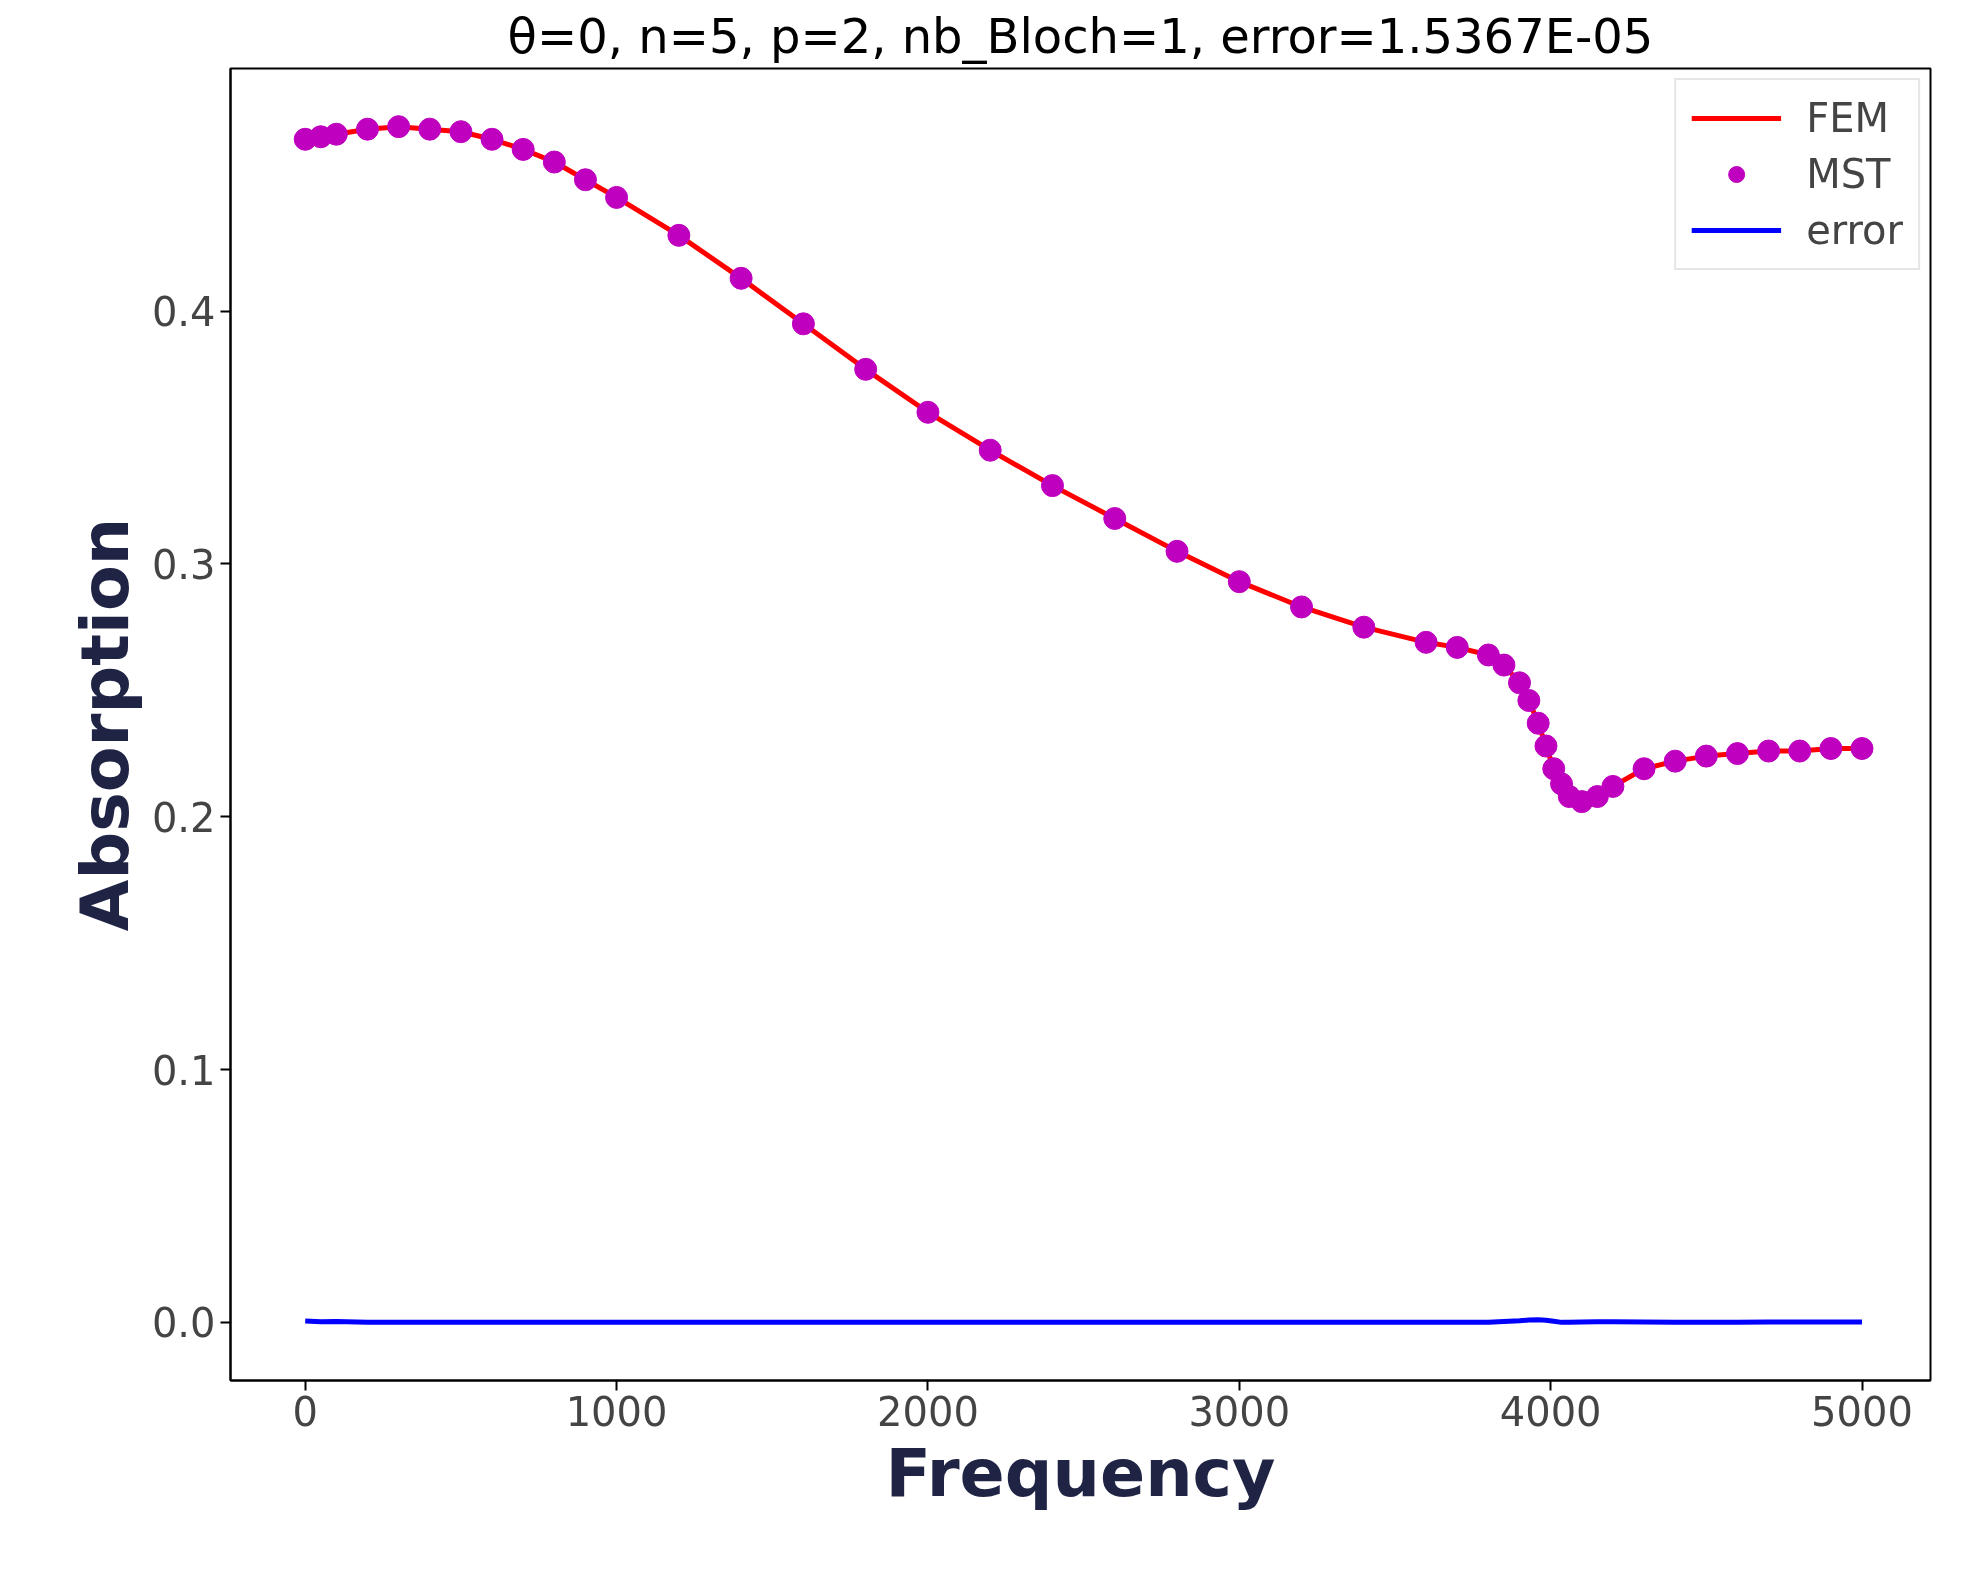  Describe the element at coordinates (183, 1070) in the screenshot. I see `y-tick-label: 0.1` at that location.